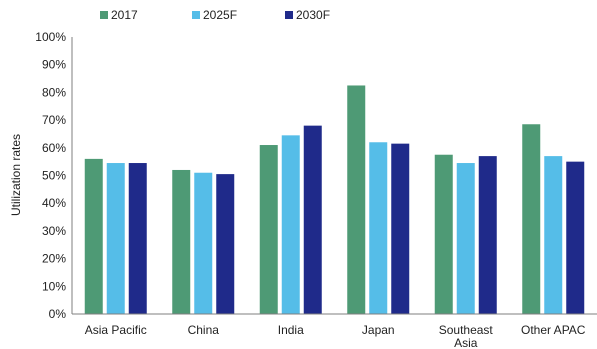 Image resolution: width=597 pixels, height=349 pixels. Describe the element at coordinates (54, 231) in the screenshot. I see `y-tick-label: 30%` at that location.